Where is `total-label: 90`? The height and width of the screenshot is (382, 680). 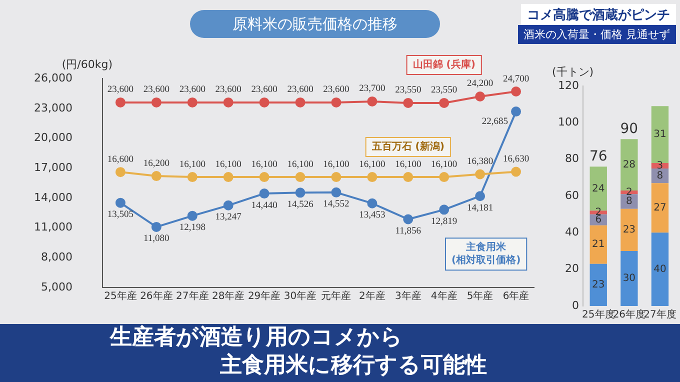 total-label: 90 is located at coordinates (629, 128).